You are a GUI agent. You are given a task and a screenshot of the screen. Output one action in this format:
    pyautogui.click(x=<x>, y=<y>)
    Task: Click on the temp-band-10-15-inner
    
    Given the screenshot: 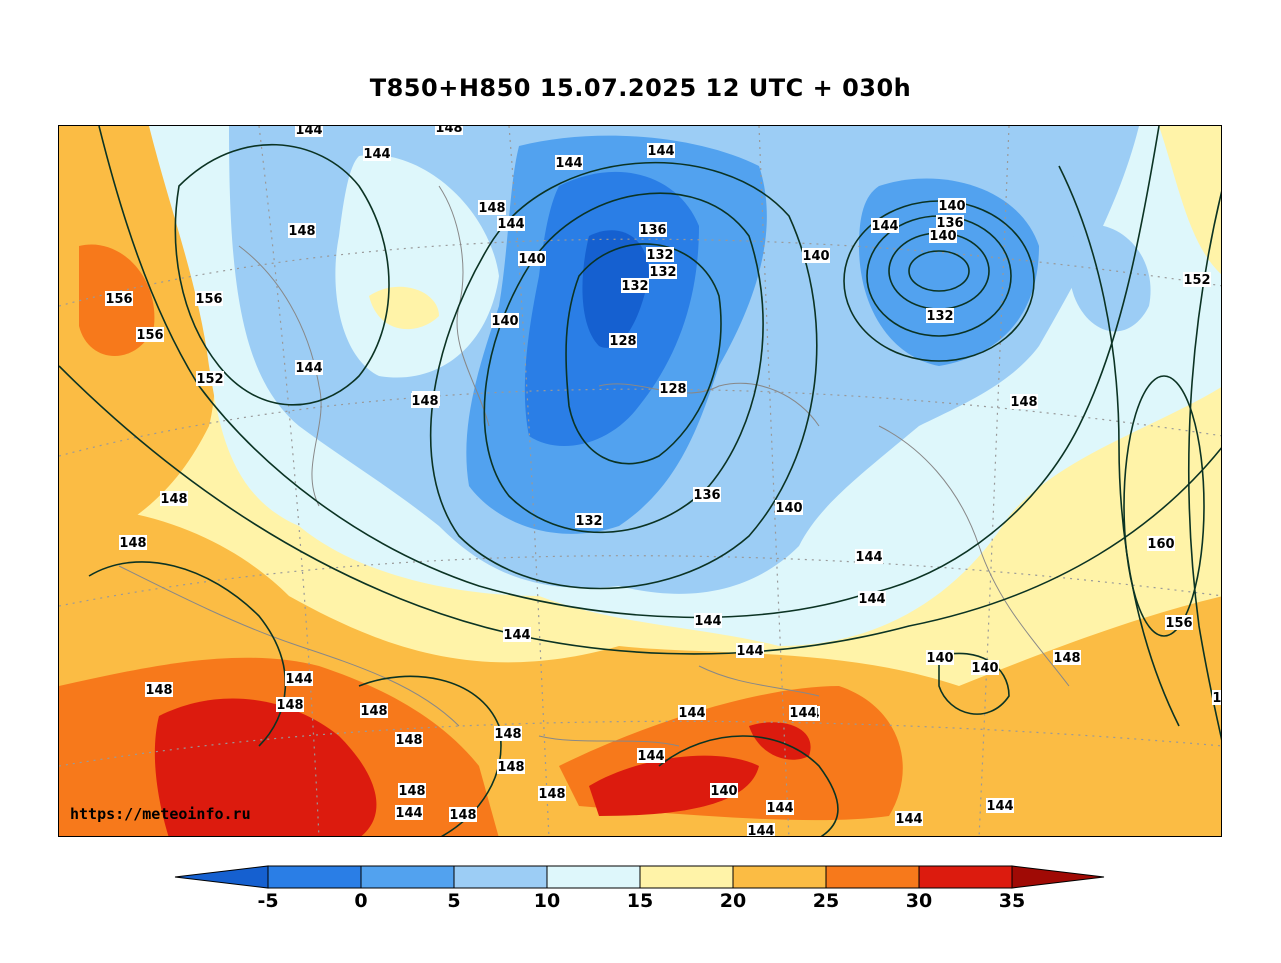 What is the action you would take?
    pyautogui.click(x=417, y=266)
    